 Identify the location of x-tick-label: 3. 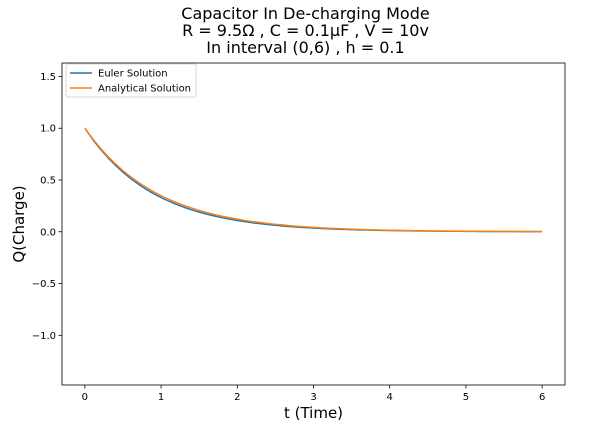
(313, 397).